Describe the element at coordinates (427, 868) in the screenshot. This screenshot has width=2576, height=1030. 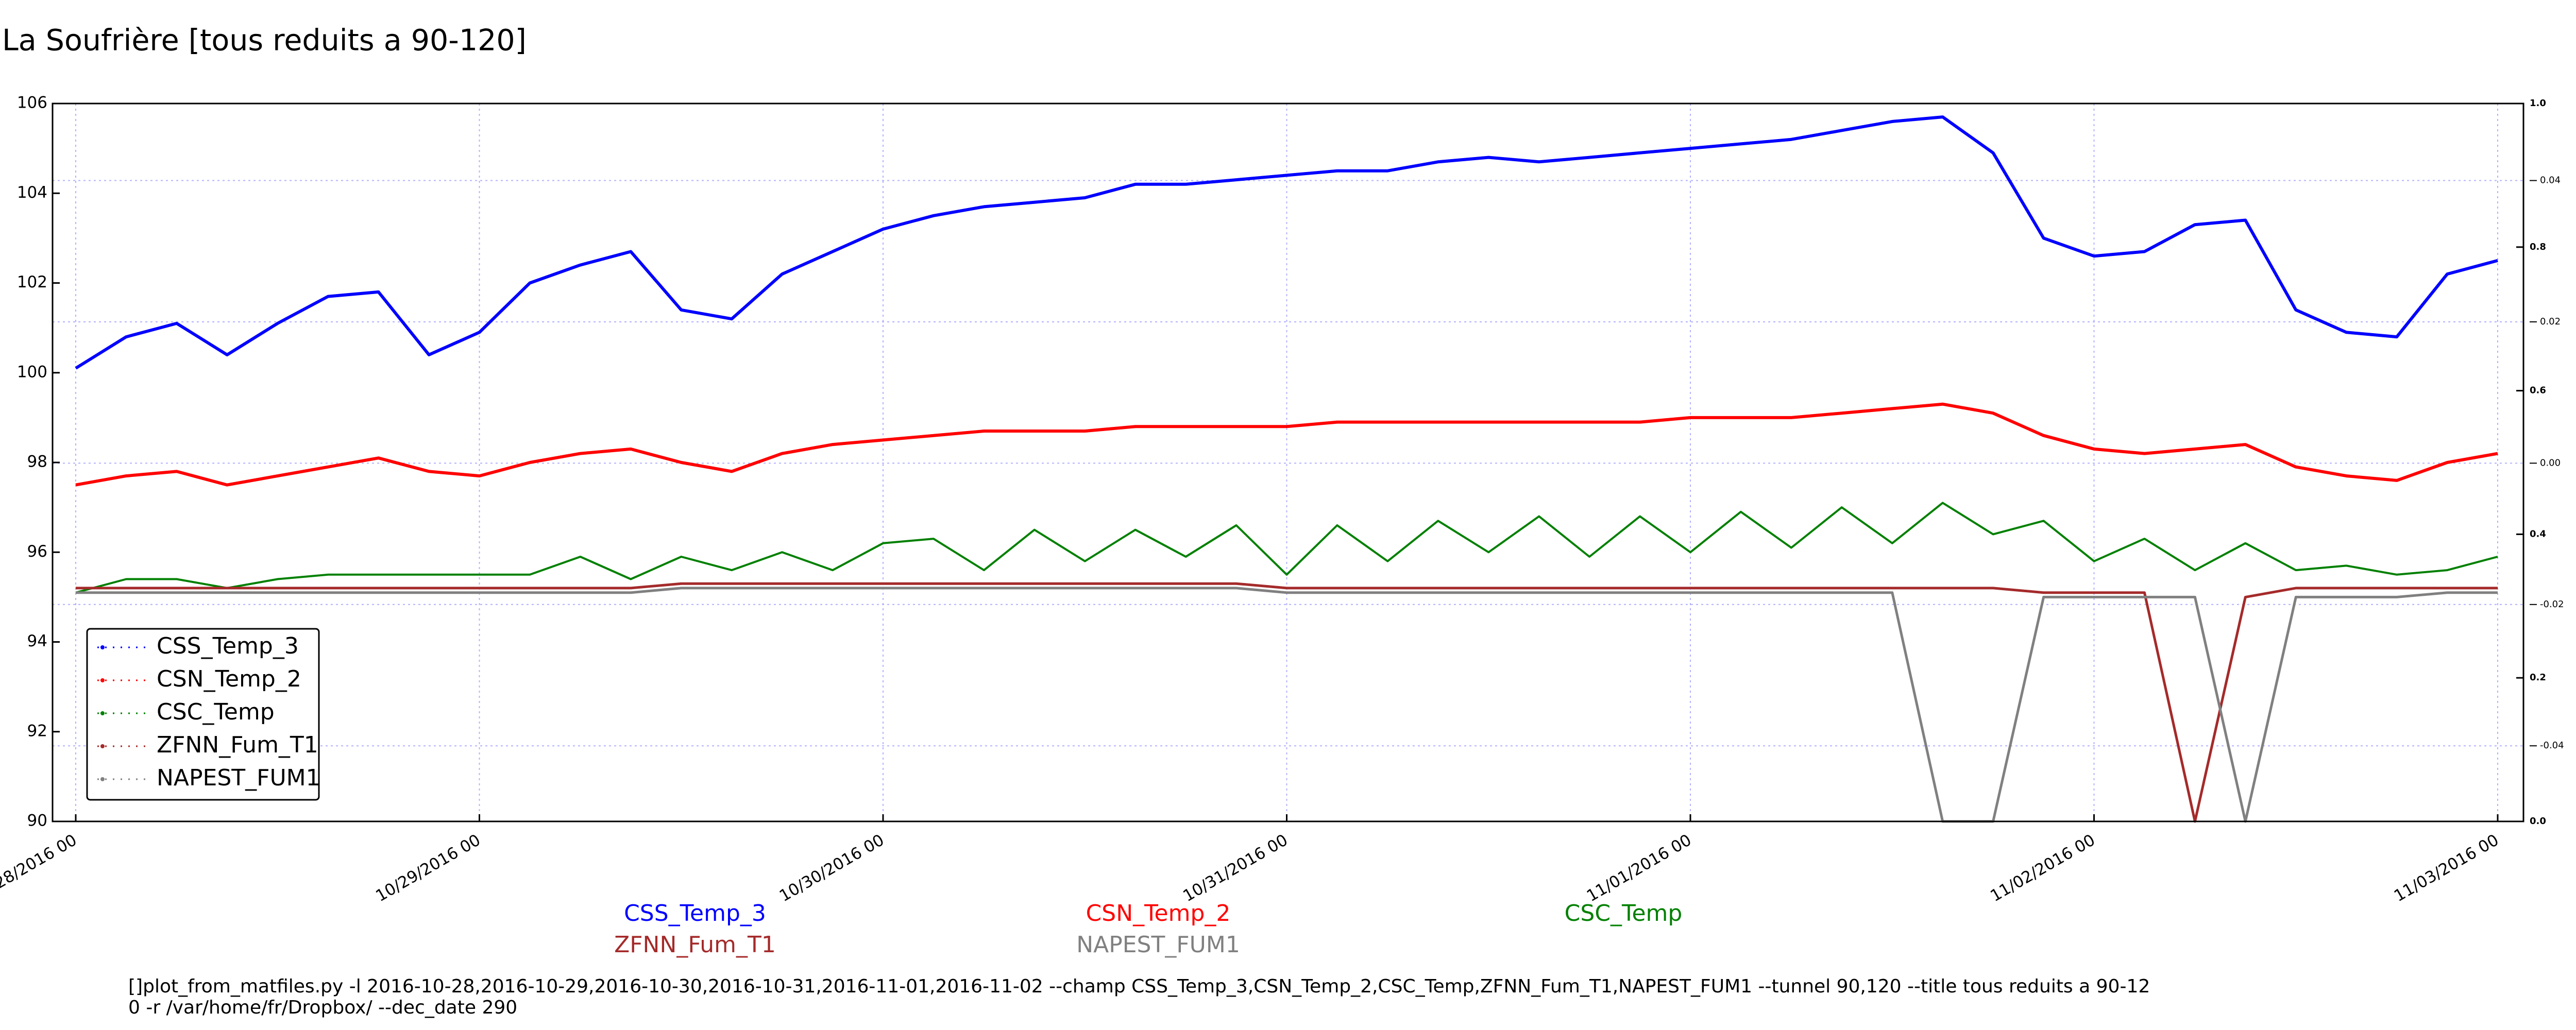
I see `x-tick-label: 10/29/2016 00` at that location.